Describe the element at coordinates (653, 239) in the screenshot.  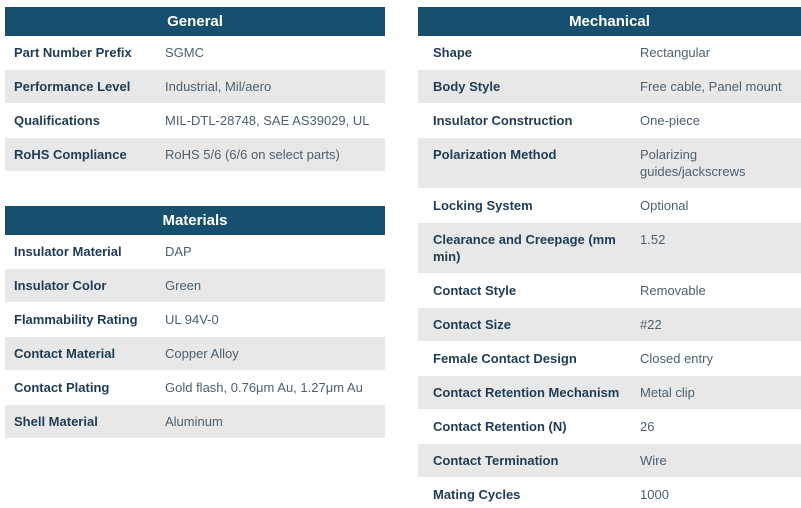
I see `spec-value: 1.52` at that location.